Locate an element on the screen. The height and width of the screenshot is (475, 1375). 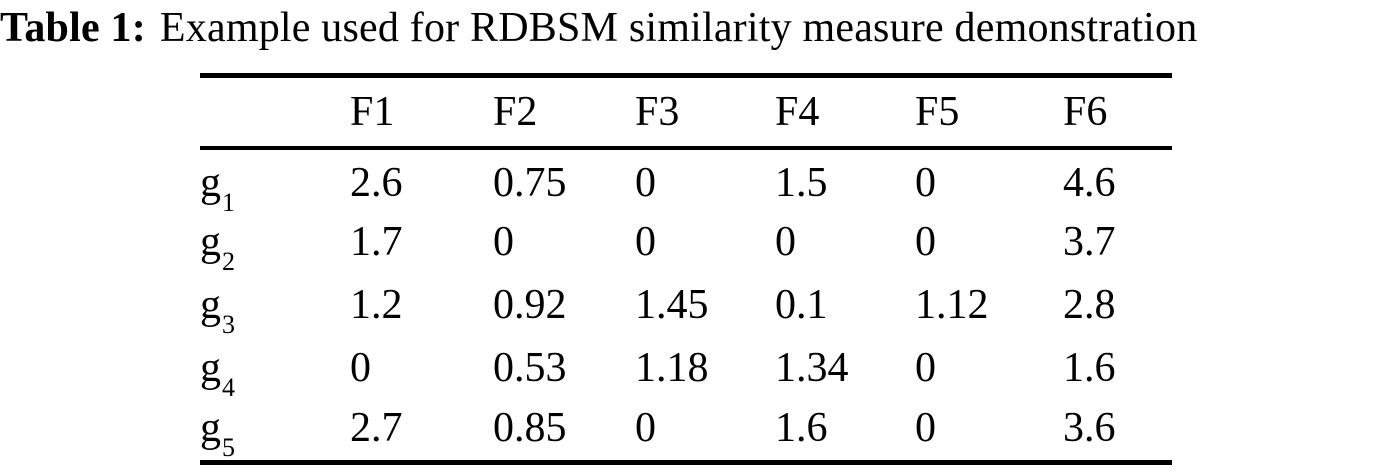
column-header-f2: F2 is located at coordinates (515, 111).